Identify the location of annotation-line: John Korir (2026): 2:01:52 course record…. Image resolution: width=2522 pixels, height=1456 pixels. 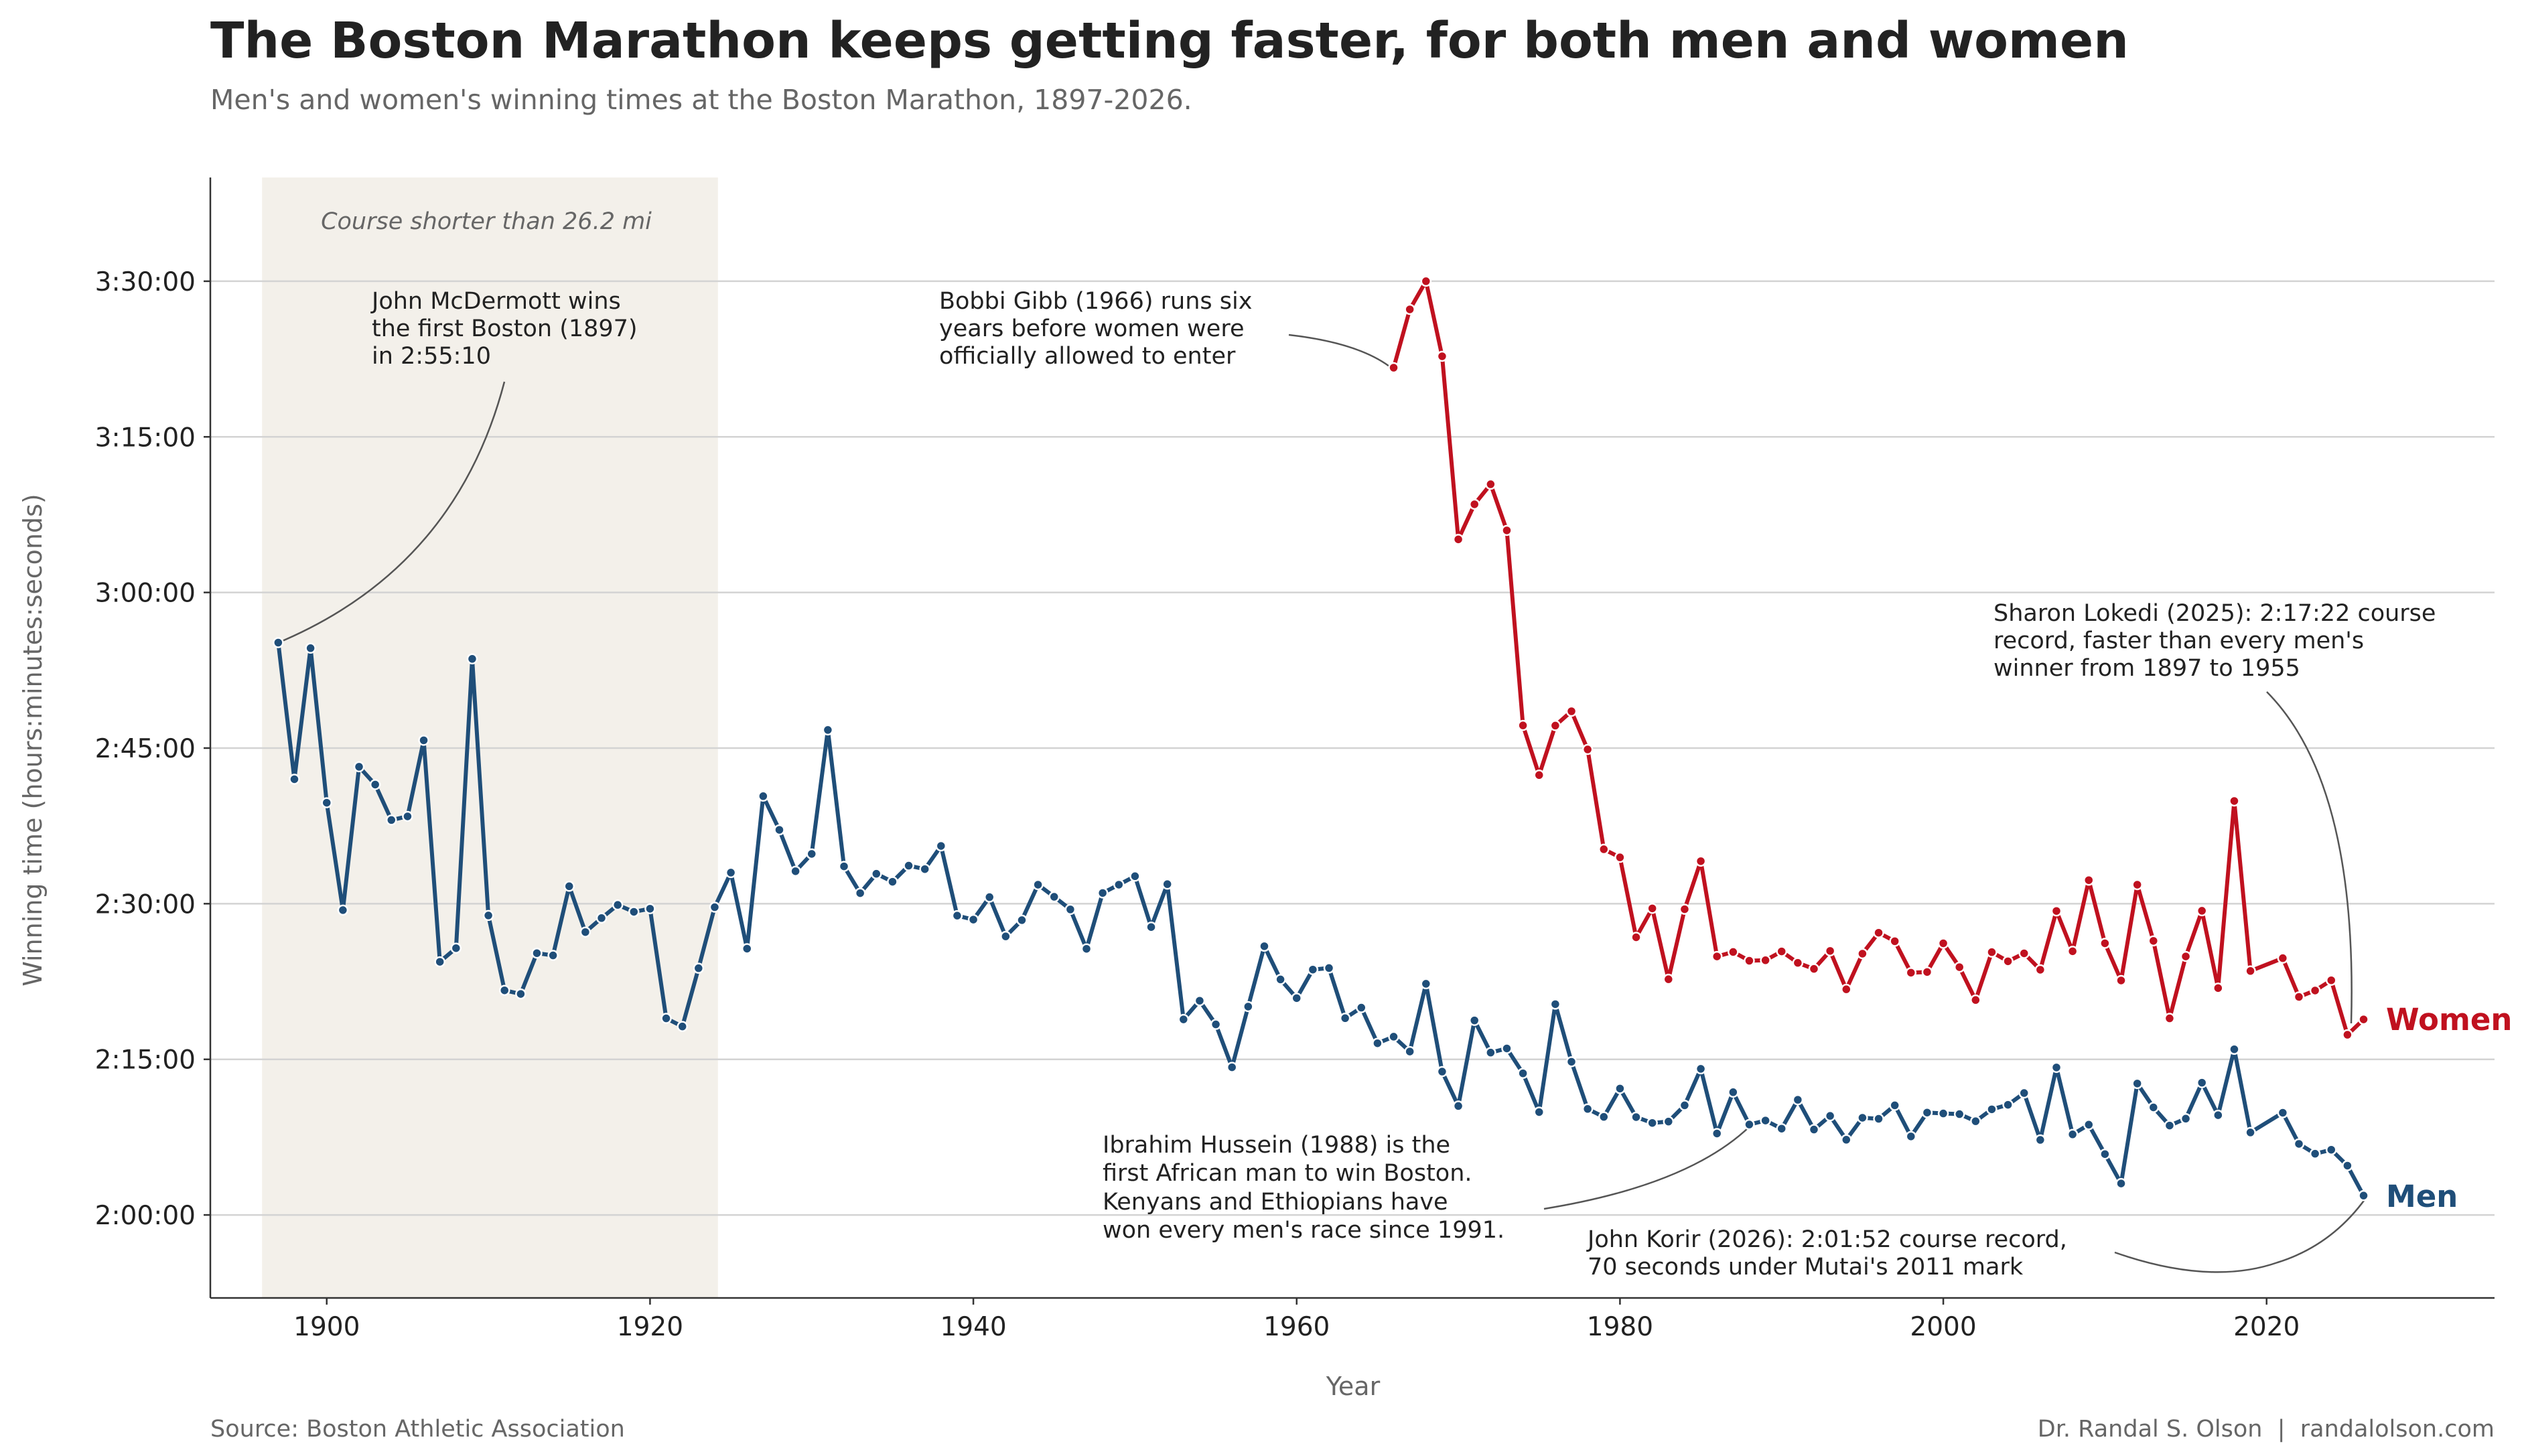
(1827, 1239).